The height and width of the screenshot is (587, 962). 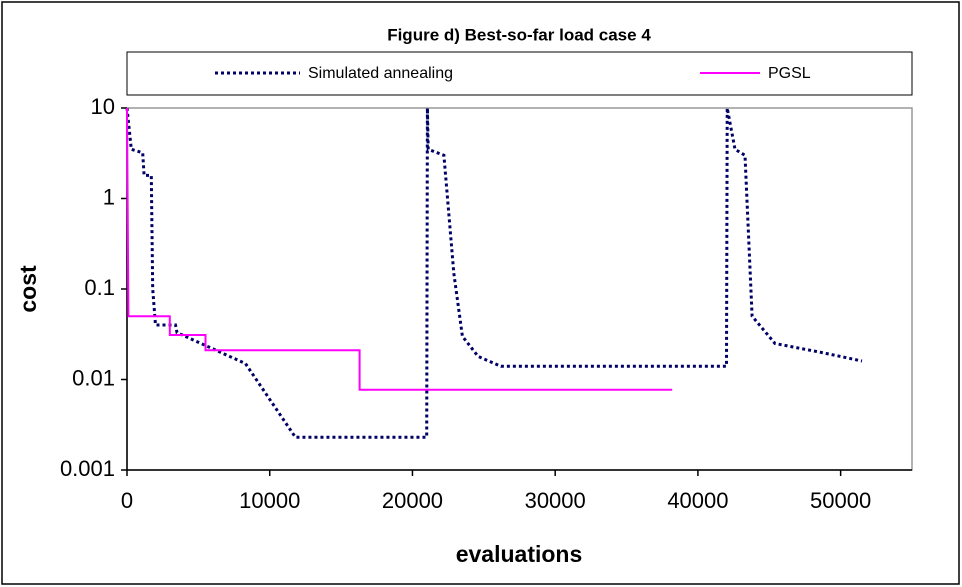 I want to click on y-axis-title: cost, so click(x=28, y=289).